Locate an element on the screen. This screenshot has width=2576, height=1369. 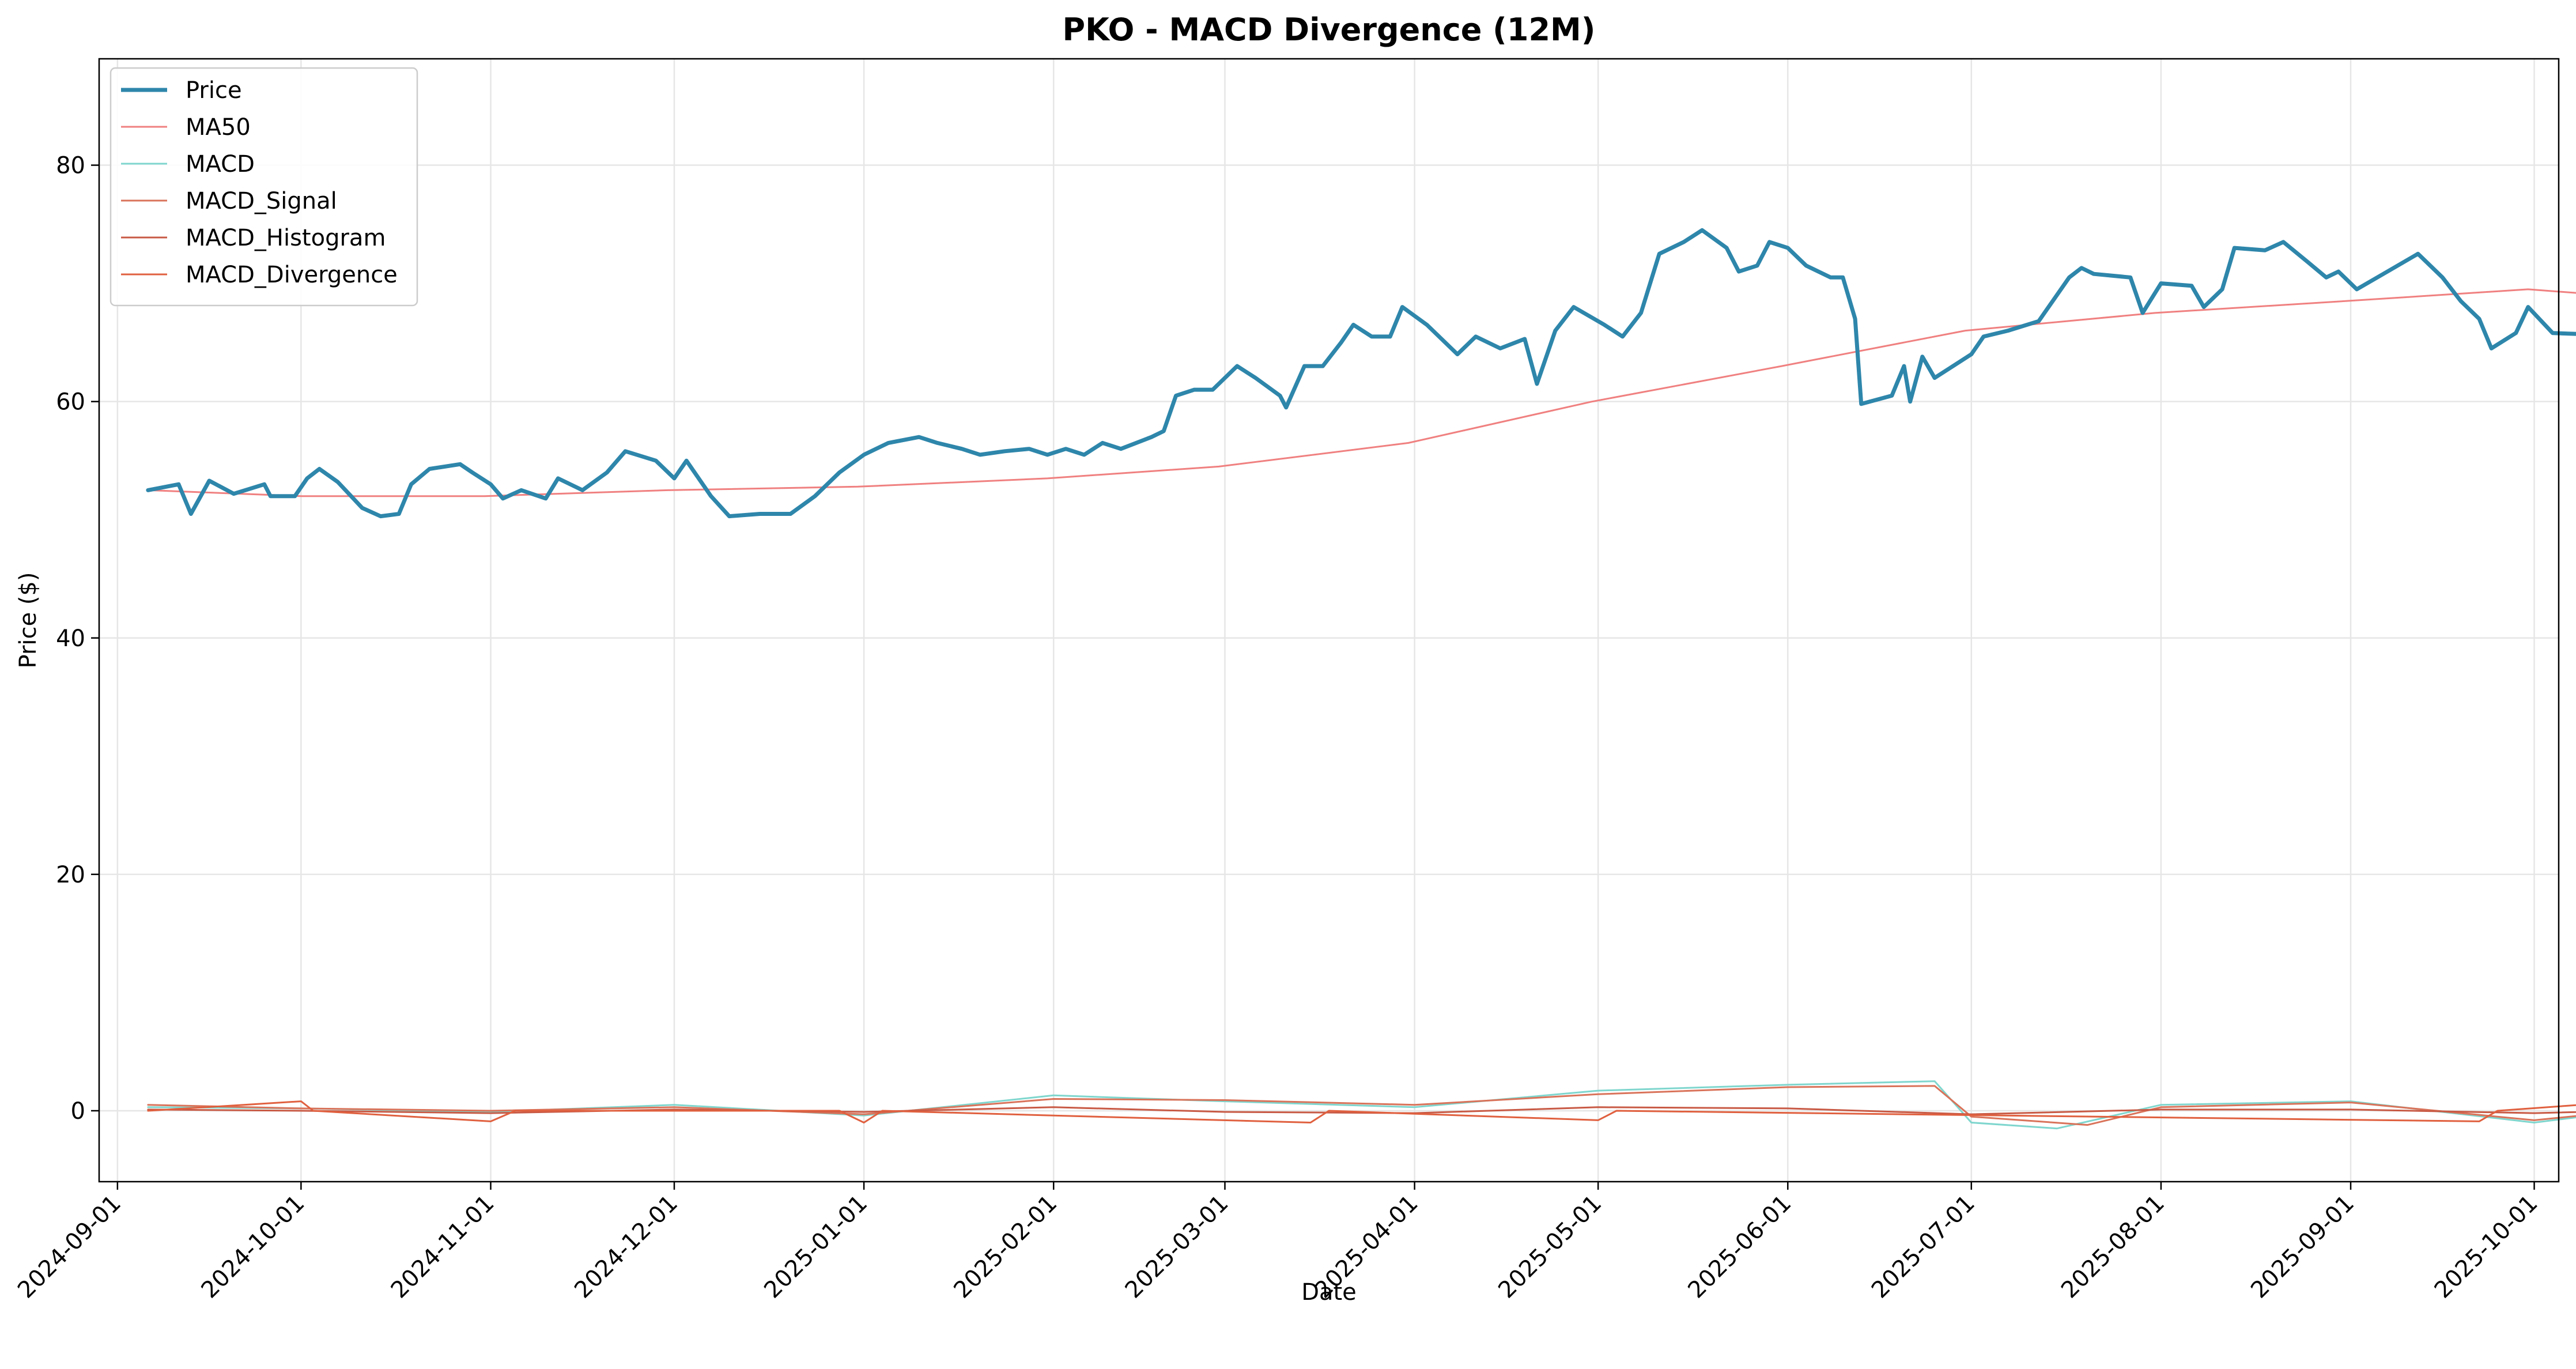
y-tick-label: 20 is located at coordinates (70, 875).